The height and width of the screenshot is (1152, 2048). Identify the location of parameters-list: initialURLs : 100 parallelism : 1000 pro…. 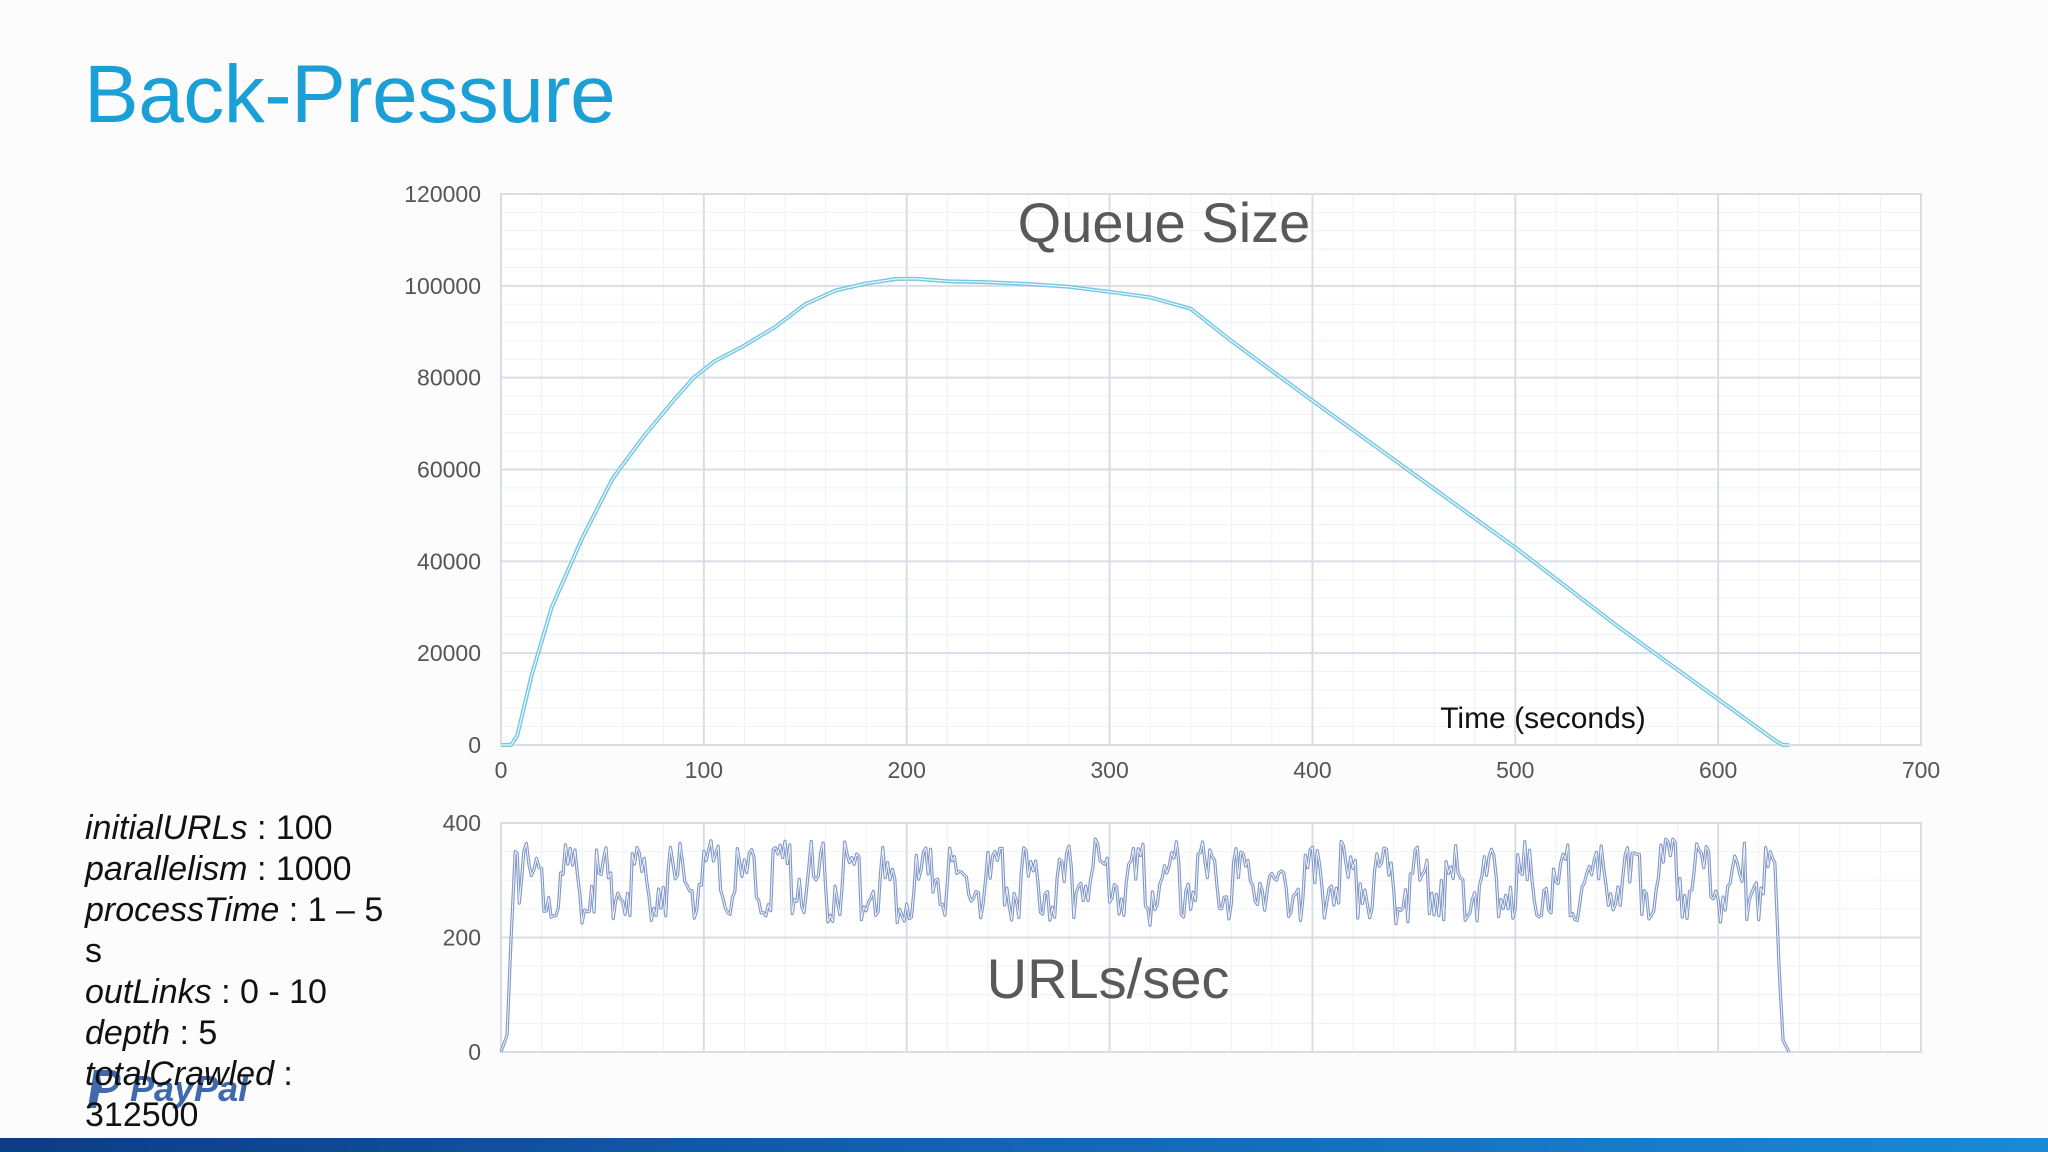
(245, 972).